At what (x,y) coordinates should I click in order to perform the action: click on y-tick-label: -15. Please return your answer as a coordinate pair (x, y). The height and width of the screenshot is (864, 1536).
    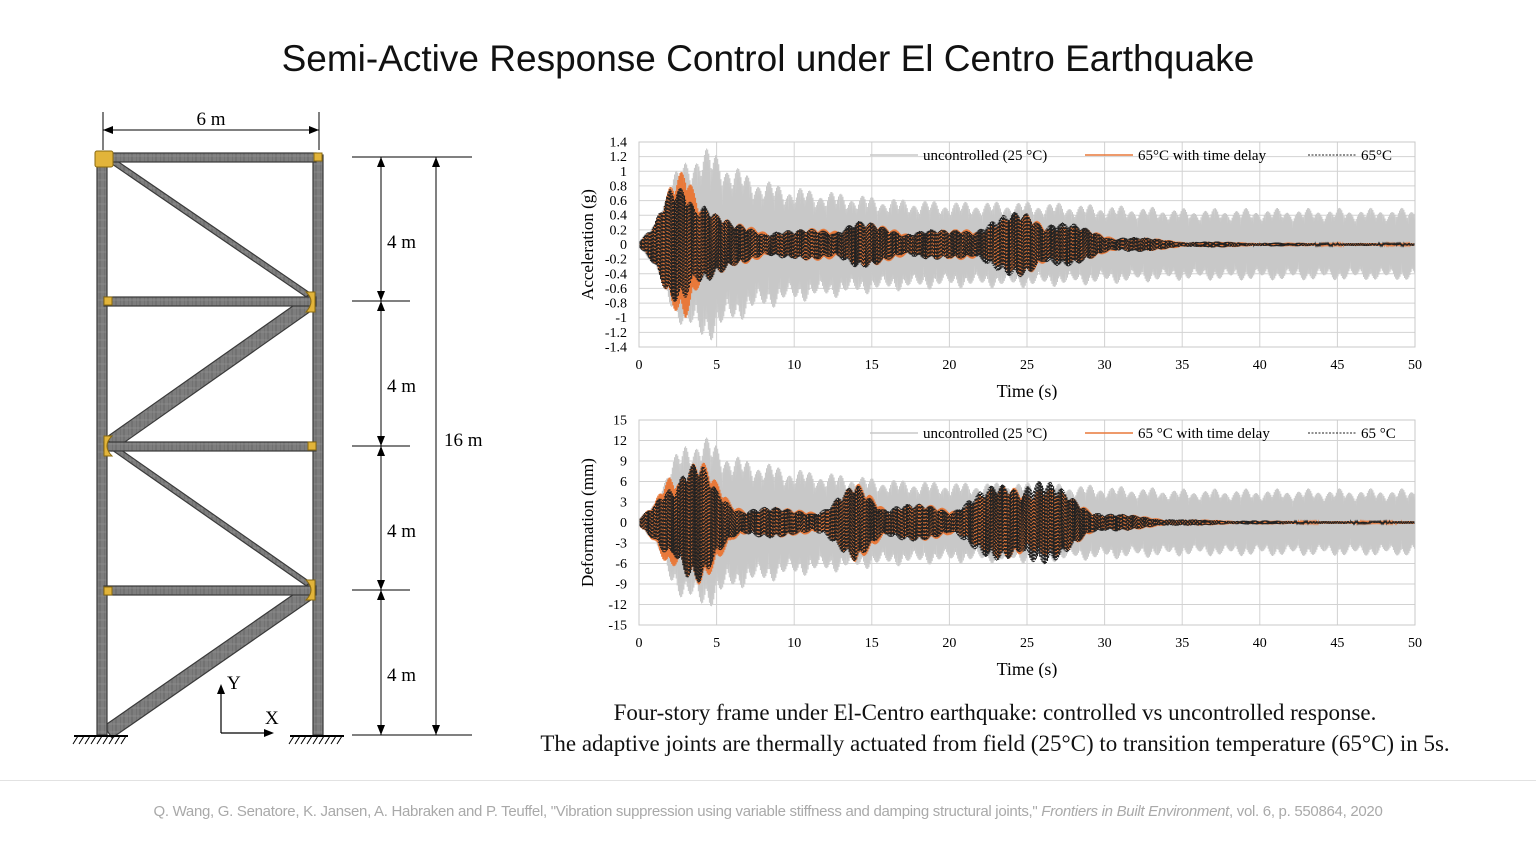
    Looking at the image, I should click on (617, 626).